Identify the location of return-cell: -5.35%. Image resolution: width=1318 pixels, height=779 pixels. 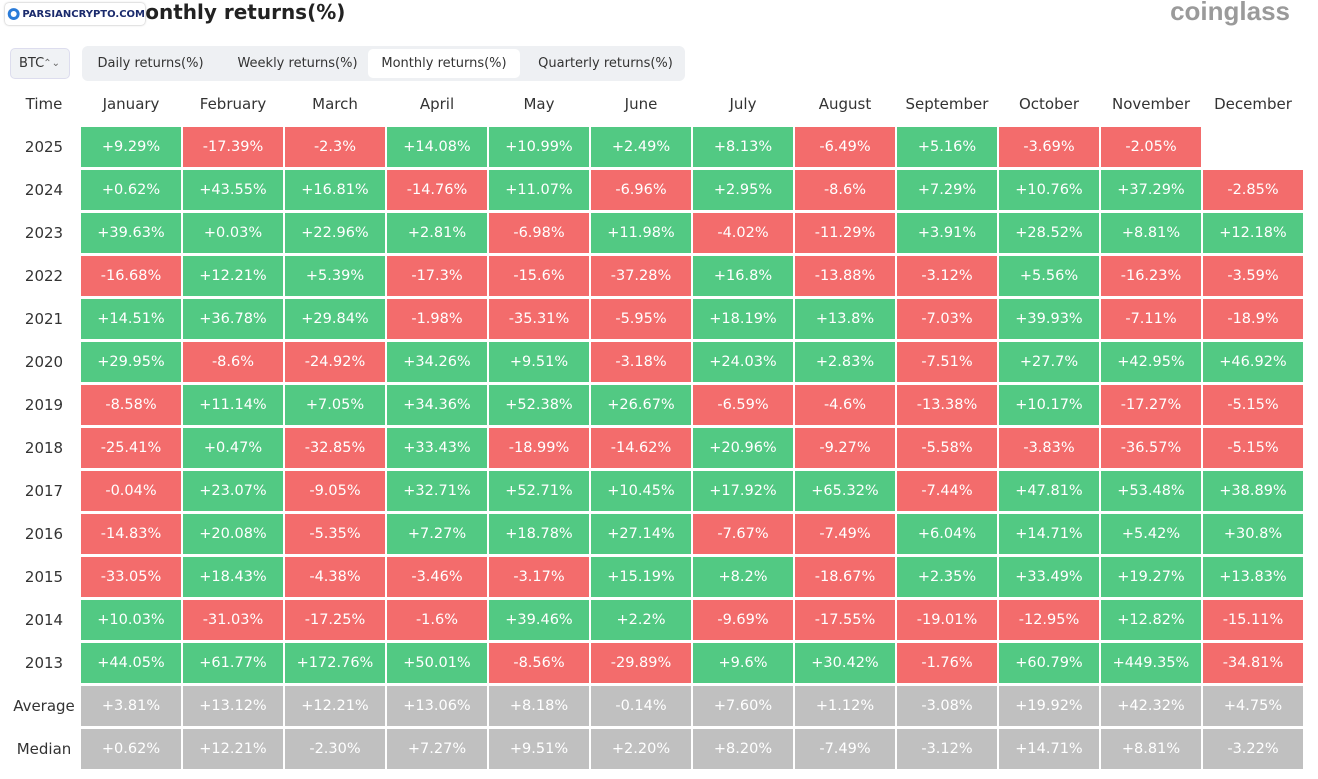
(335, 534).